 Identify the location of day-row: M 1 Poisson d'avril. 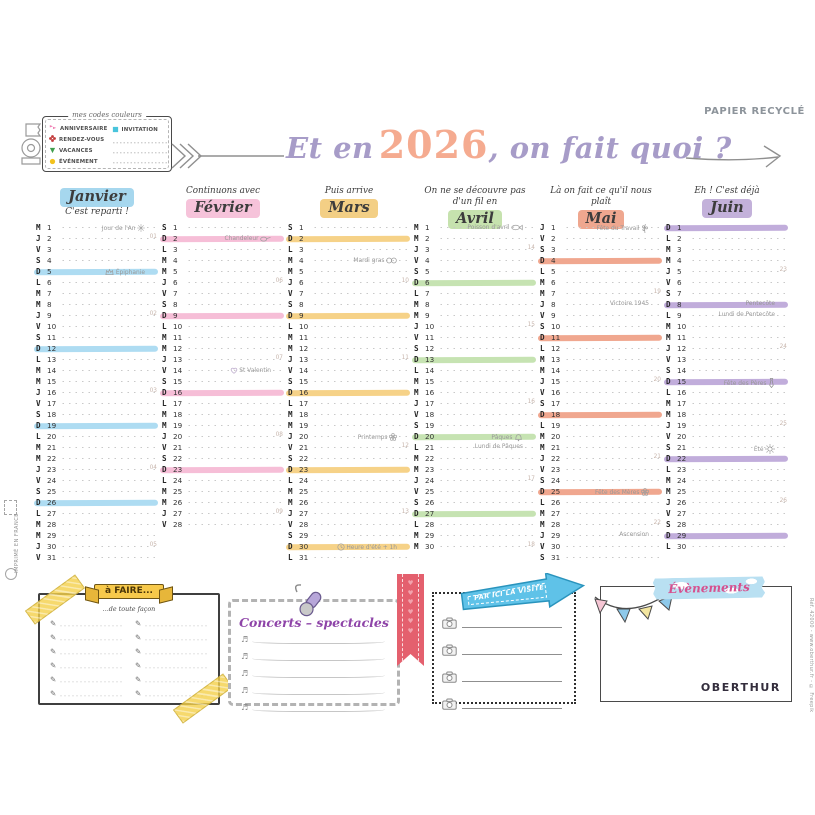
(475, 227).